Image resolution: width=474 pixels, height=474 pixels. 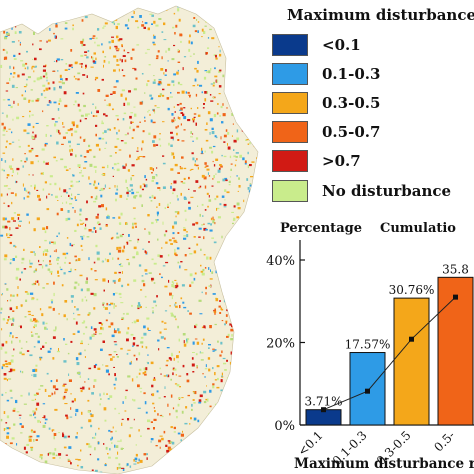 I want to click on cumulative-point, so click(x=323, y=410).